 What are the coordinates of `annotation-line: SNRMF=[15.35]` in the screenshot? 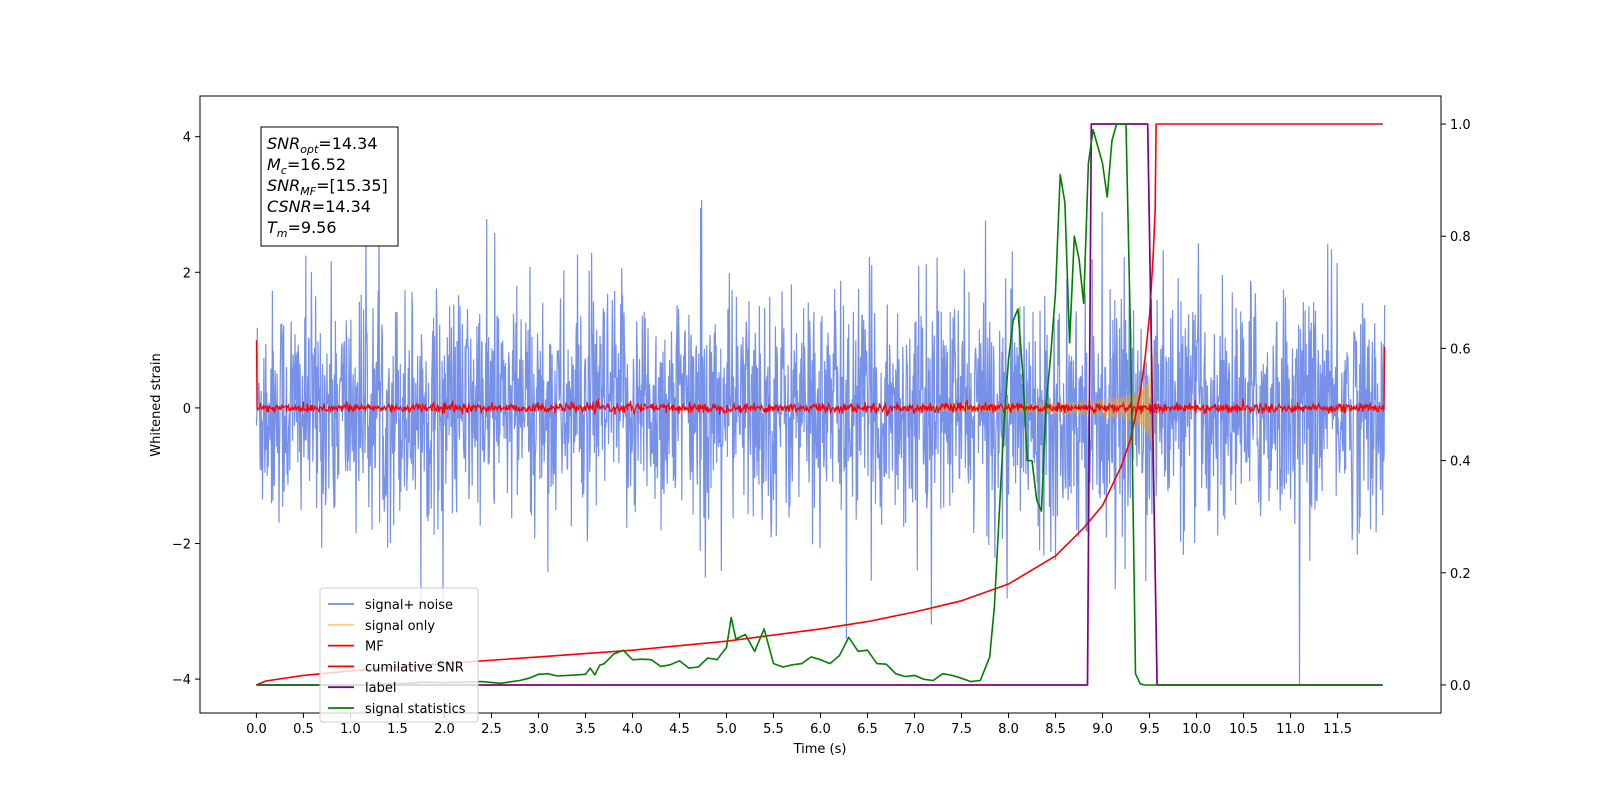 It's located at (327, 187).